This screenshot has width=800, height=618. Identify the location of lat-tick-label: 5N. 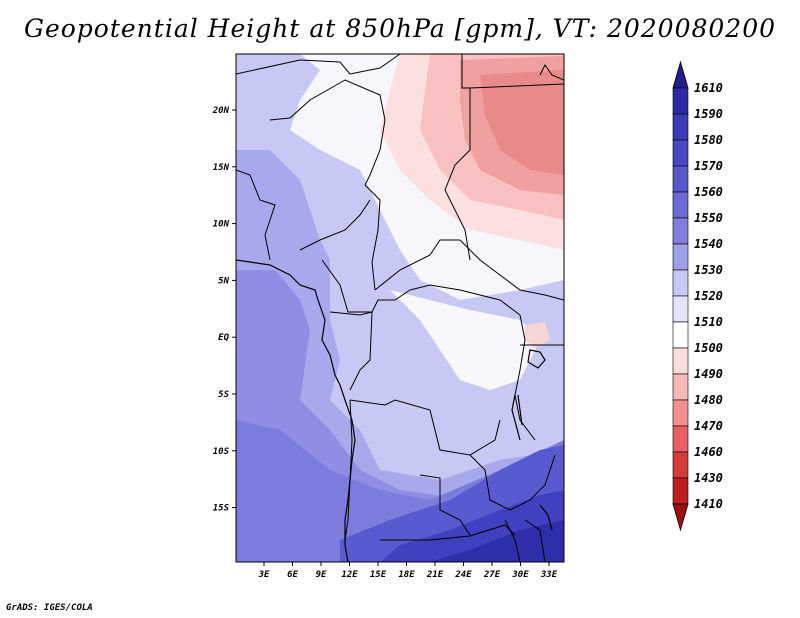
(223, 281).